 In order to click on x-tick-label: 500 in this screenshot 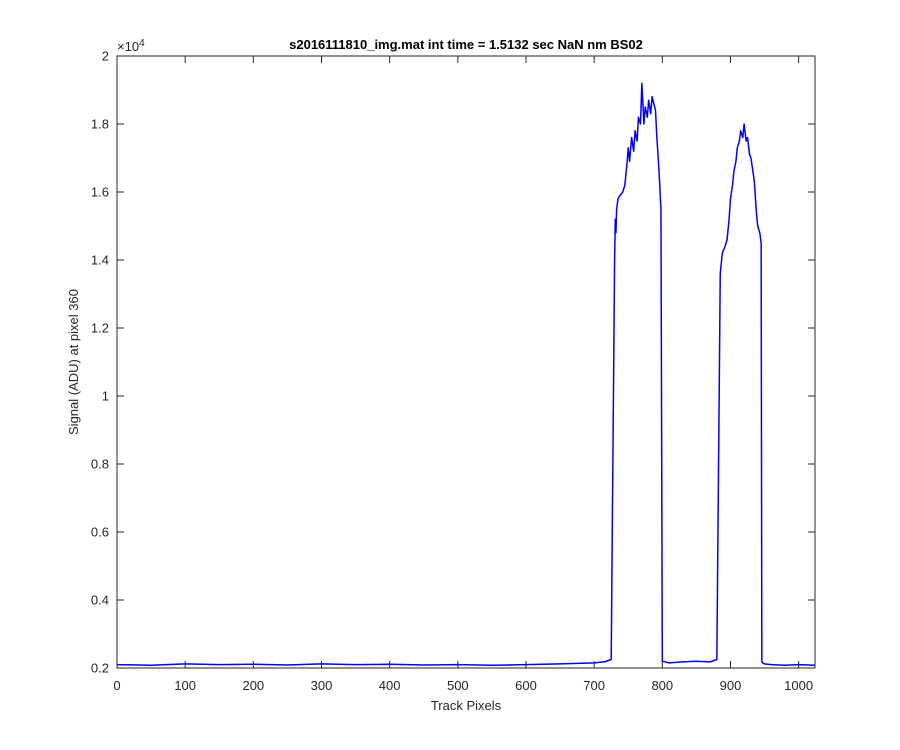, I will do `click(458, 685)`.